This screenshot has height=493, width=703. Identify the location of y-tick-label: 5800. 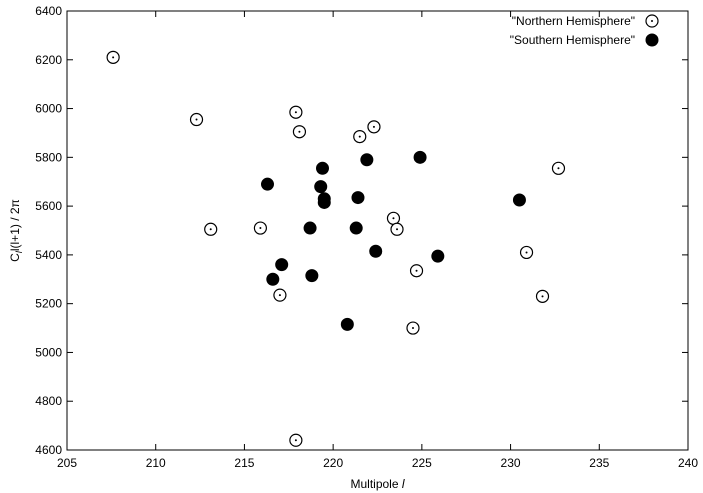
(48, 157).